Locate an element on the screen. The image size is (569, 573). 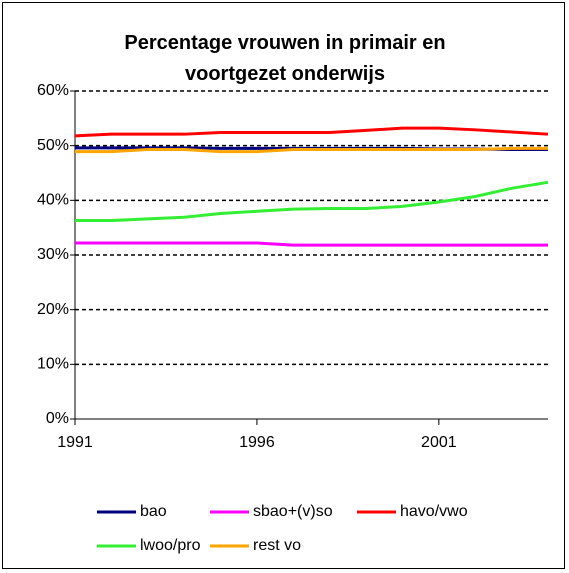
x-tick-label: 2001 is located at coordinates (439, 442).